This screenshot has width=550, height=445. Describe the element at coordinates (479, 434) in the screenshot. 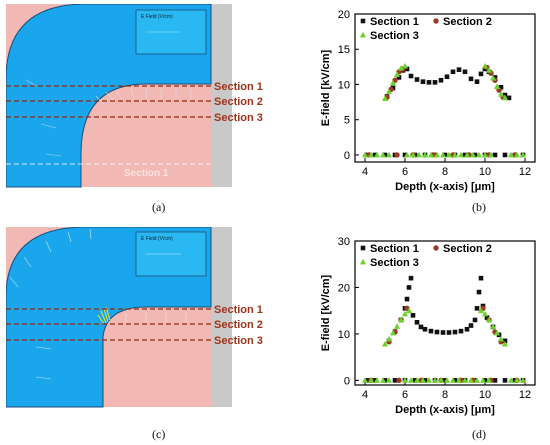

I see `panel-d-label: (d)` at that location.